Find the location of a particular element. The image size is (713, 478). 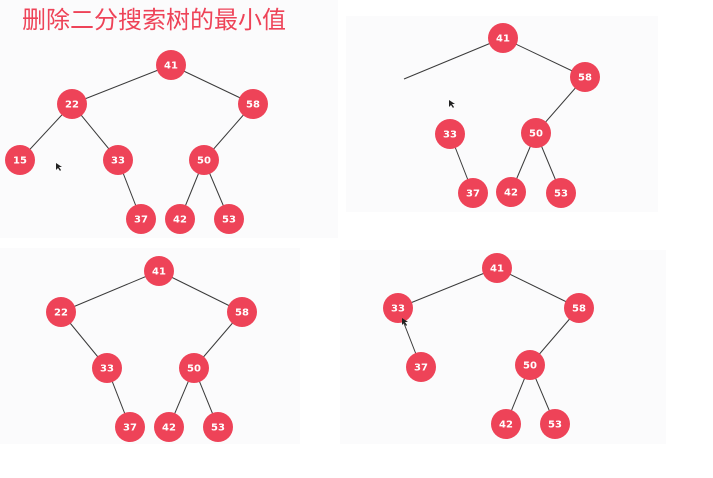

tree-node-15: 15 is located at coordinates (20, 160).